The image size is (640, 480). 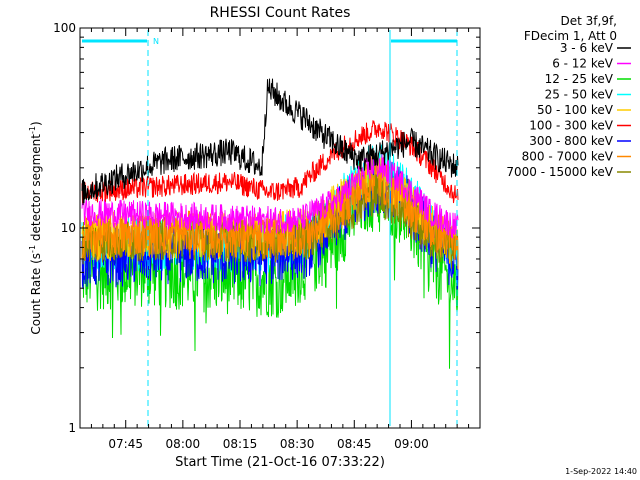 What do you see at coordinates (354, 444) in the screenshot?
I see `x-tick-label-0845: 08:45` at bounding box center [354, 444].